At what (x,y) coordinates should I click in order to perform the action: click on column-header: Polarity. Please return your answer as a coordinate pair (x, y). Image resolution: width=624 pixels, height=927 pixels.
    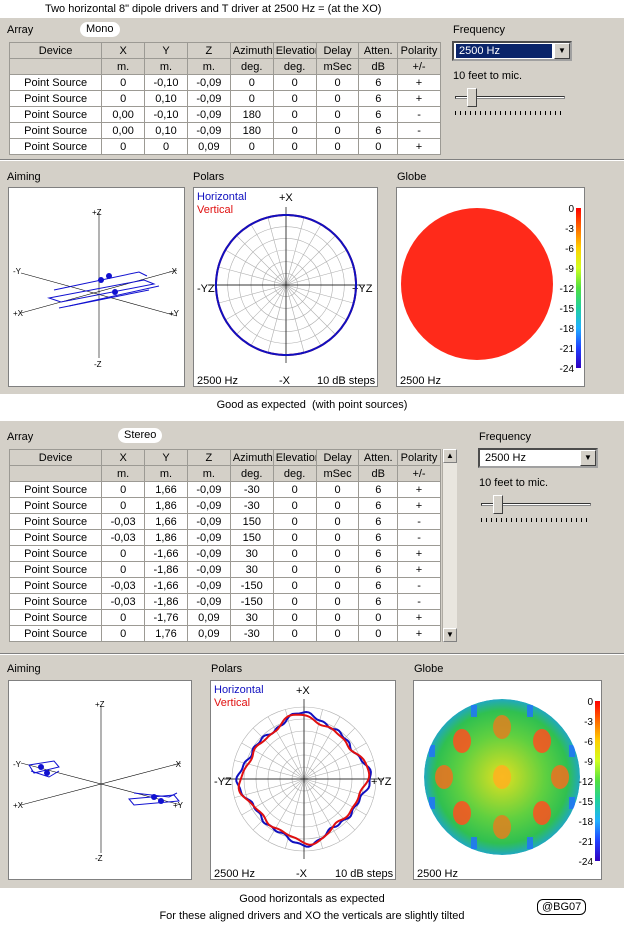
    Looking at the image, I should click on (419, 50).